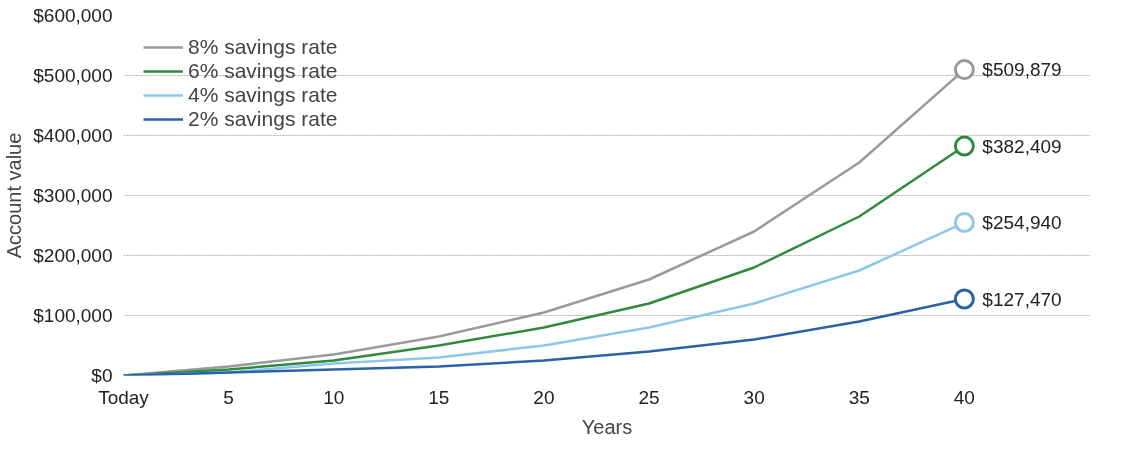  I want to click on data-label: $254,940, so click(1022, 223).